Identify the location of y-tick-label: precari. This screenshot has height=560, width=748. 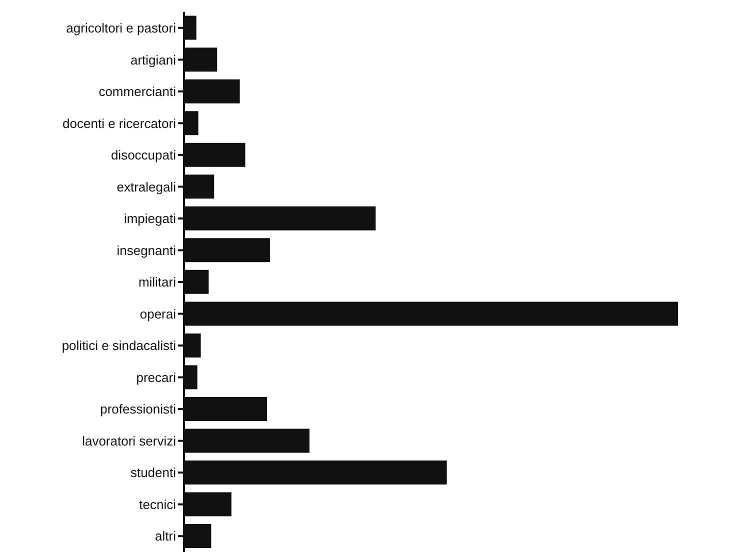
(156, 377).